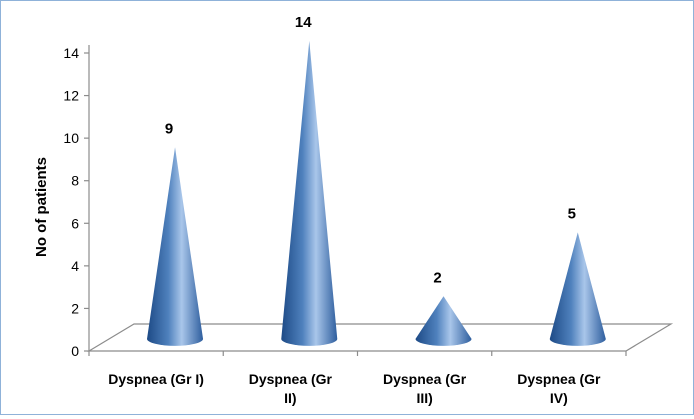  I want to click on y-tick-label: 6, so click(75, 223).